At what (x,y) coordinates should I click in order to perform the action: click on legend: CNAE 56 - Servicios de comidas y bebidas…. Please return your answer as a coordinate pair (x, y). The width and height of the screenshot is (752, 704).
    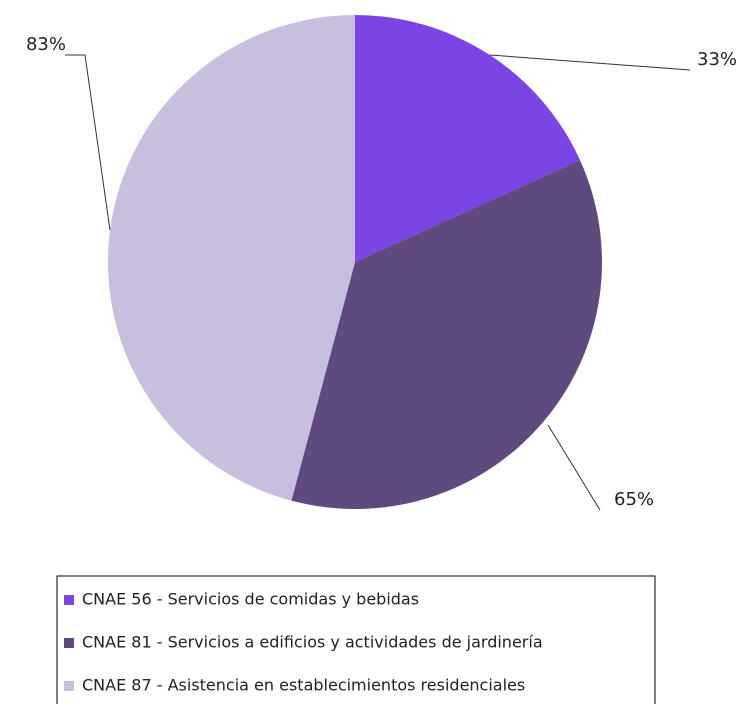
    Looking at the image, I should click on (303, 642).